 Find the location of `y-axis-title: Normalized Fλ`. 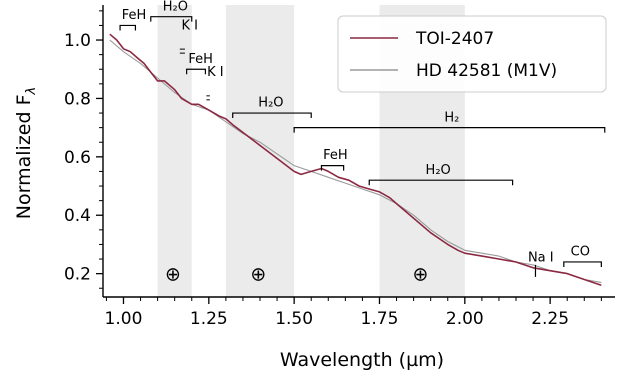

y-axis-title: Normalized Fλ is located at coordinates (26, 153).